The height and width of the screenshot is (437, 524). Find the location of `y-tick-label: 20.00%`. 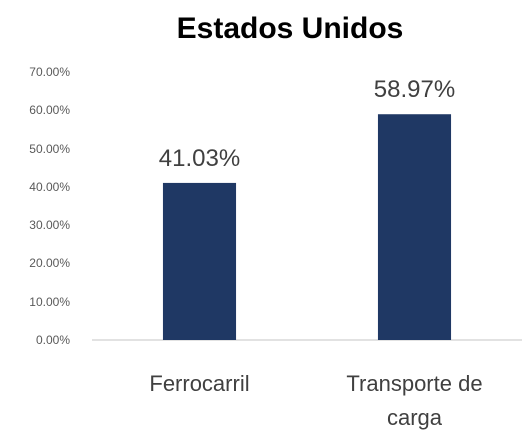

y-tick-label: 20.00% is located at coordinates (49, 263).